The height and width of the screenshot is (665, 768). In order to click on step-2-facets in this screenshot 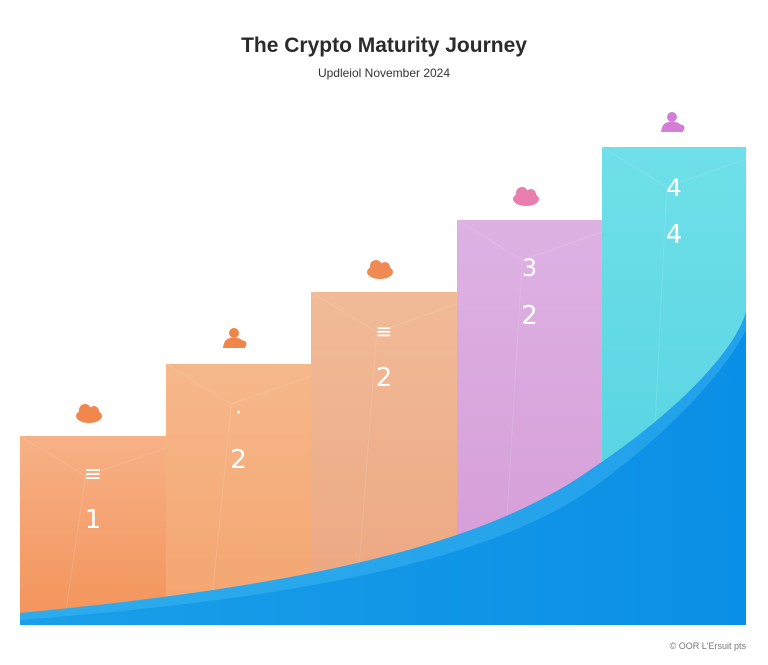, I will do `click(238, 494)`.